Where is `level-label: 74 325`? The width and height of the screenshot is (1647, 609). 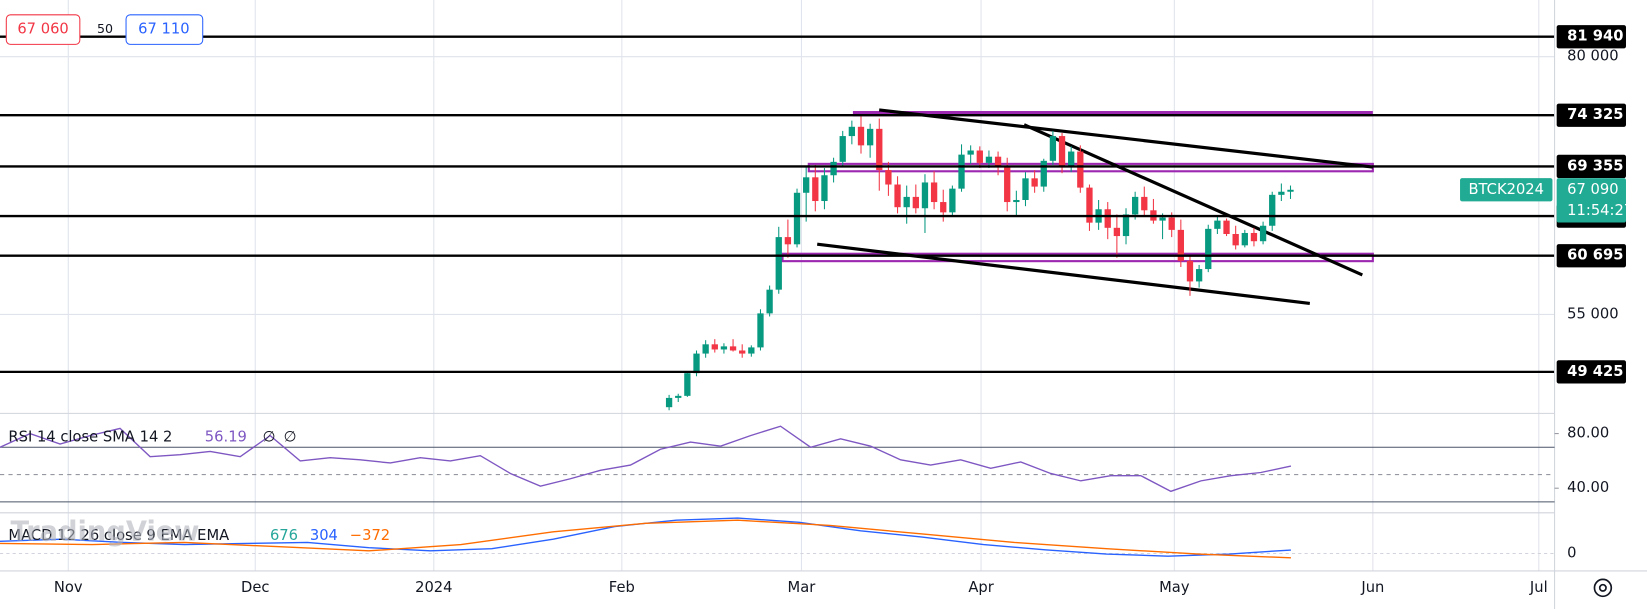
level-label: 74 325 is located at coordinates (1595, 114).